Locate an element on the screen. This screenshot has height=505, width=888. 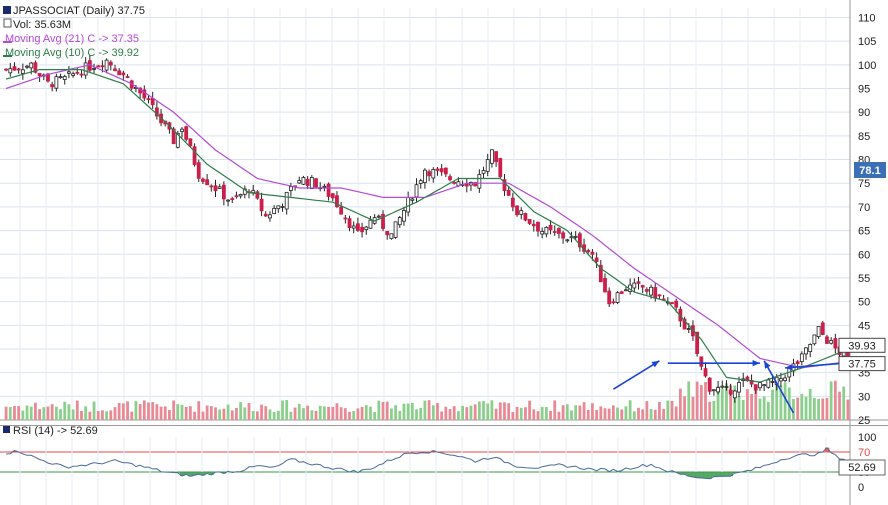
annotation-arrow is located at coordinates (779, 387).